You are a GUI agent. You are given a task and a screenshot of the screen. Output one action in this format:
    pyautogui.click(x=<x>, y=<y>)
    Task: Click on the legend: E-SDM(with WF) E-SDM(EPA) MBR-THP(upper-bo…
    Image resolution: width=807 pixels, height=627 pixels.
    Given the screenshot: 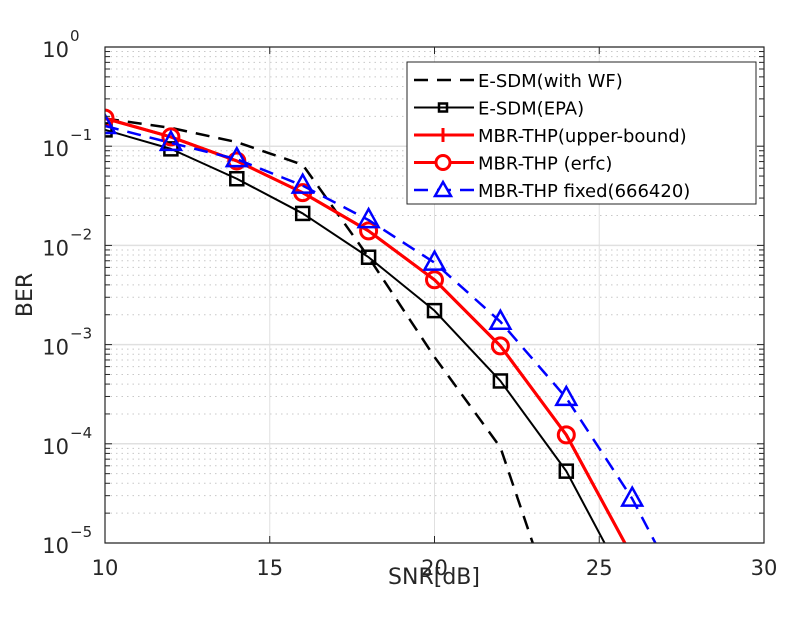 What is the action you would take?
    pyautogui.click(x=581, y=133)
    